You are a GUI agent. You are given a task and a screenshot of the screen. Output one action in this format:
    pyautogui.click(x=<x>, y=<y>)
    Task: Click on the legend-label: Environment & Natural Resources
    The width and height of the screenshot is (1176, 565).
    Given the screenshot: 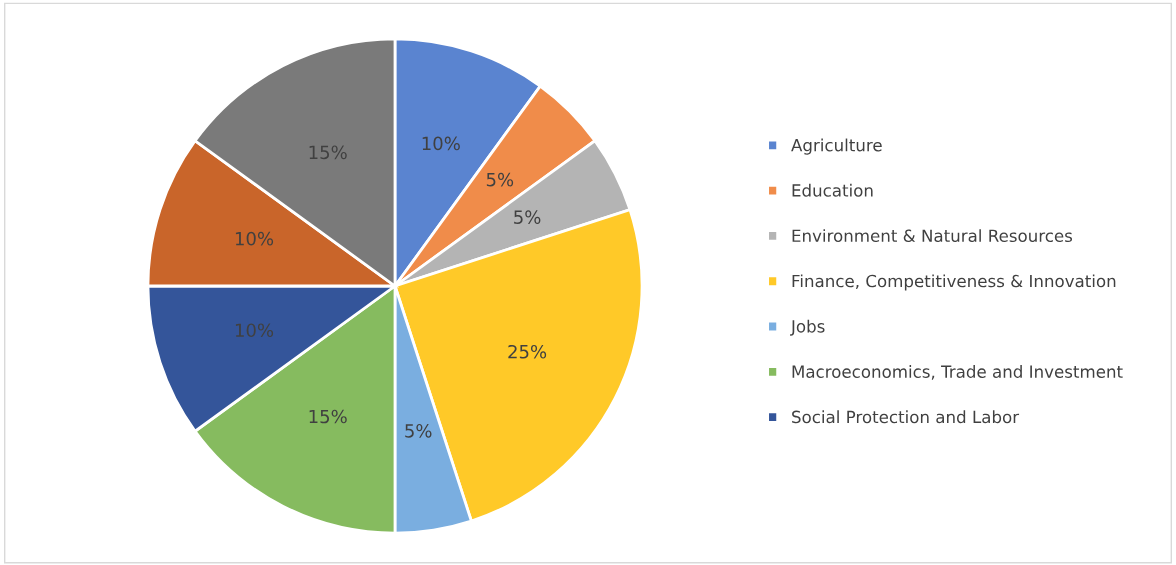 What is the action you would take?
    pyautogui.click(x=932, y=236)
    